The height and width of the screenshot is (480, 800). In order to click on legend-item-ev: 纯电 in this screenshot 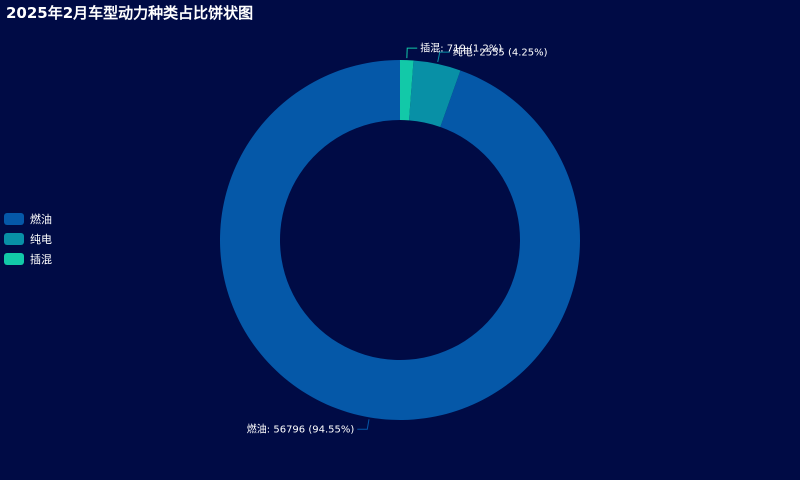, I will do `click(28, 239)`.